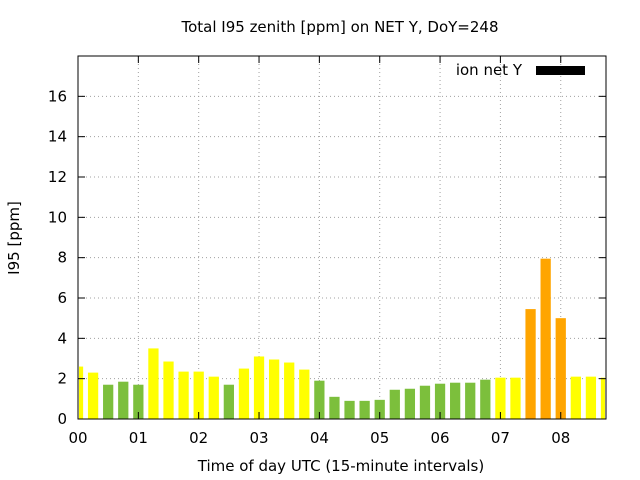 The width and height of the screenshot is (640, 480). Describe the element at coordinates (57, 177) in the screenshot. I see `y-tick-label: 12` at that location.